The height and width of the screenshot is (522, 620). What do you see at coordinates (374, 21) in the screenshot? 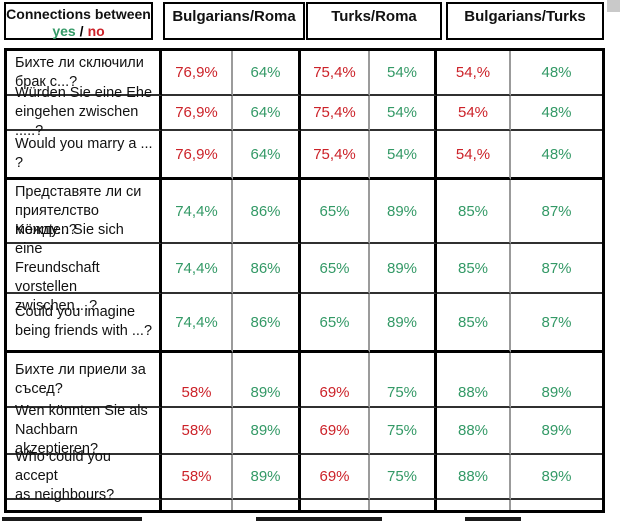
I see `group-header-turks-roma: Turks/Roma` at bounding box center [374, 21].